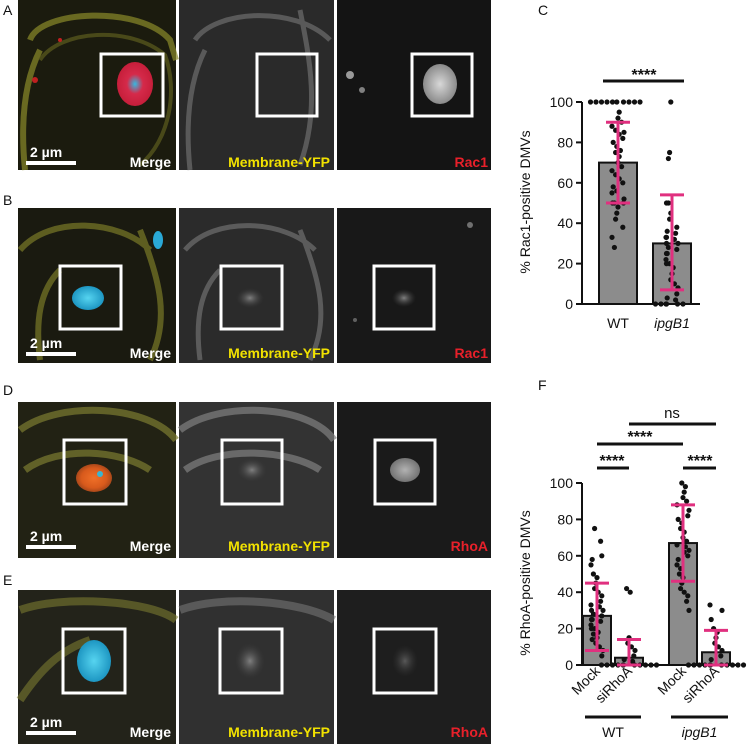 This screenshot has width=750, height=744. I want to click on channel-label-rac1: Rac1, so click(472, 162).